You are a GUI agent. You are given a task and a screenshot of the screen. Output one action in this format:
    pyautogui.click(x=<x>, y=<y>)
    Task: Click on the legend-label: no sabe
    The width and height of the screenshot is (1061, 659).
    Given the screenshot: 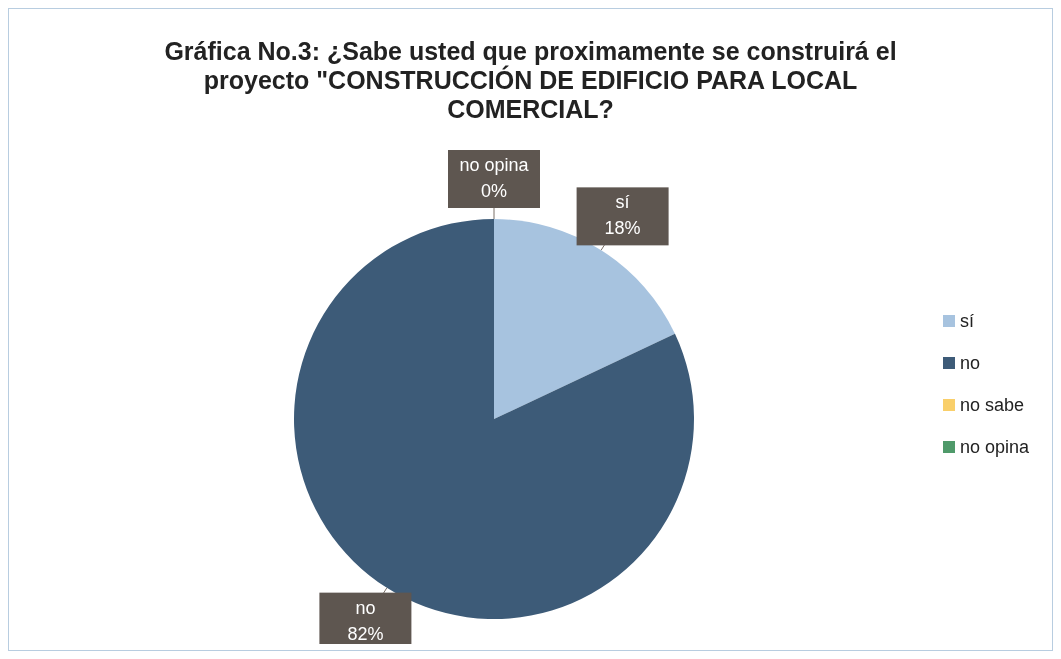 What is the action you would take?
    pyautogui.click(x=991, y=405)
    